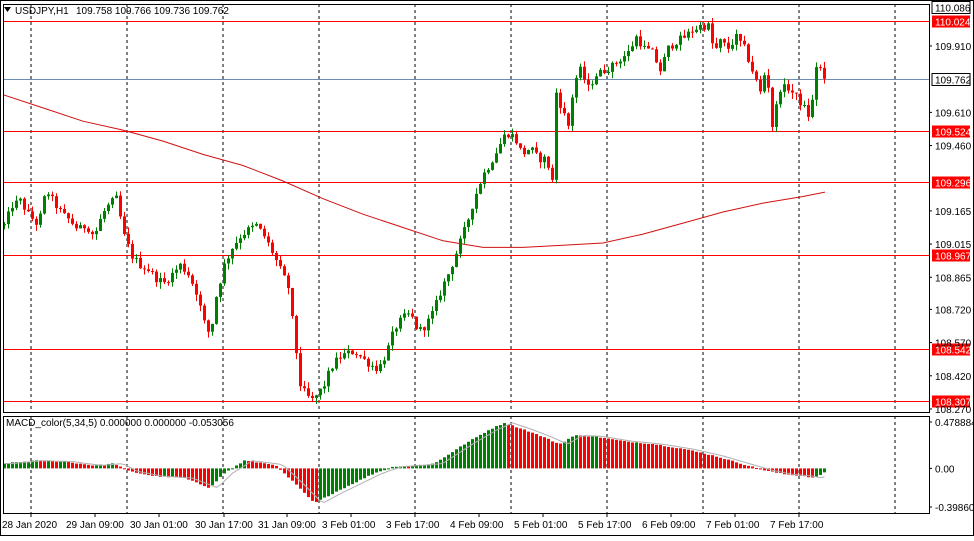 Image resolution: width=974 pixels, height=541 pixels. What do you see at coordinates (953, 133) in the screenshot?
I see `level-tag-text-3: 109.524` at bounding box center [953, 133].